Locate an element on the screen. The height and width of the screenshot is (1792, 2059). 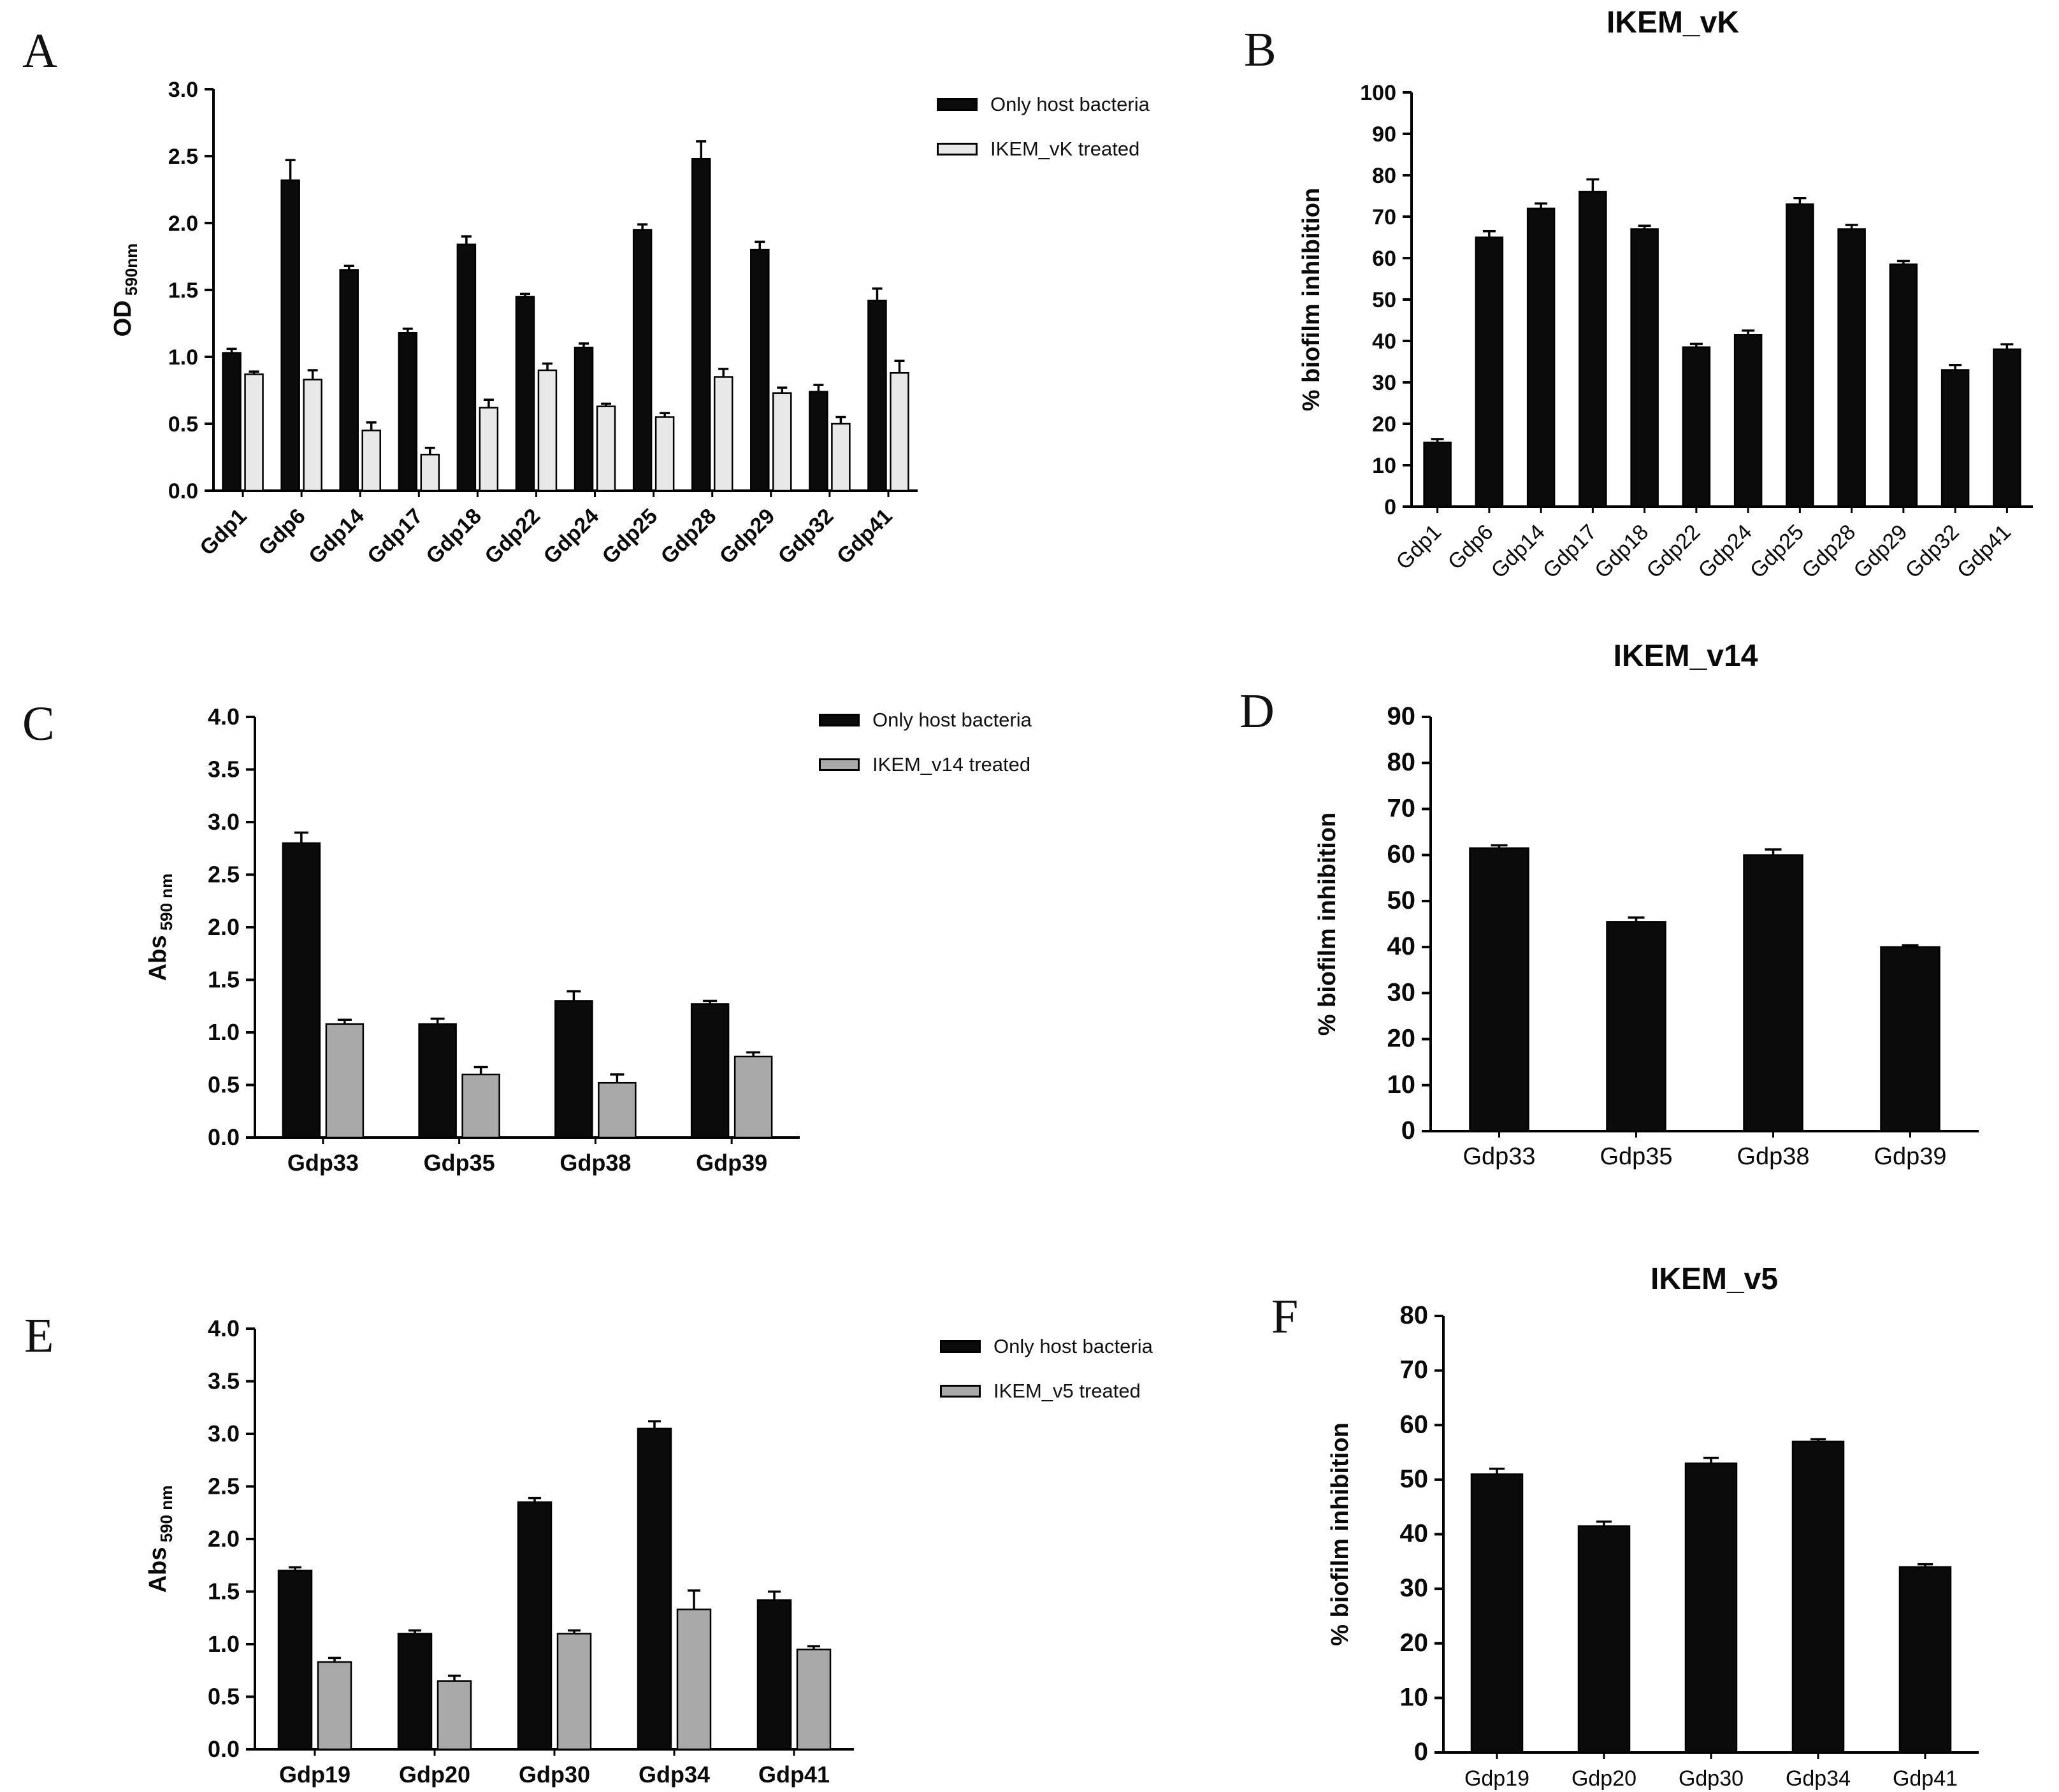
bar-Gdp20-s1 is located at coordinates (455, 1715).